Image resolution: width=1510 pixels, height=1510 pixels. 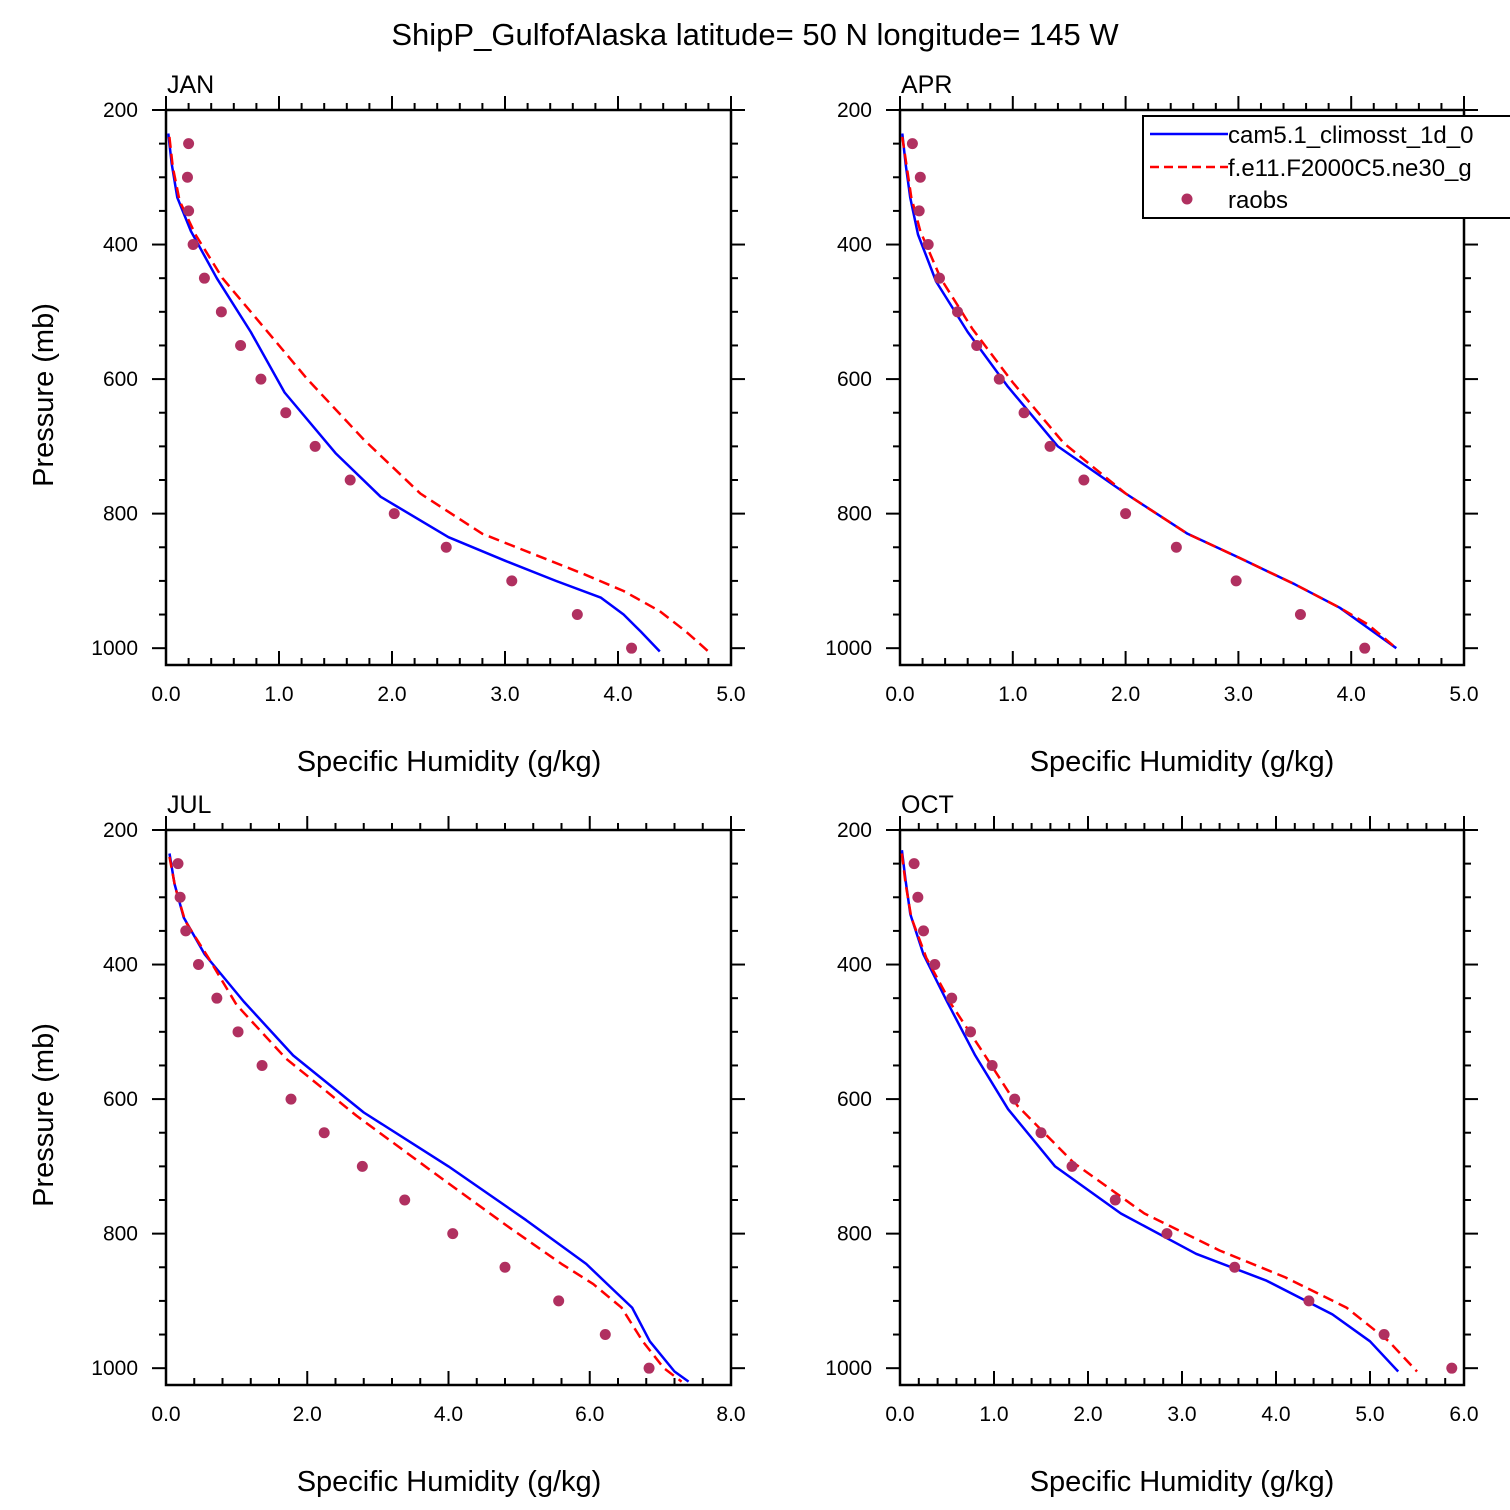 I want to click on legend-label-model-a: cam5.1_climosst_1d_0, so click(x=1350, y=135).